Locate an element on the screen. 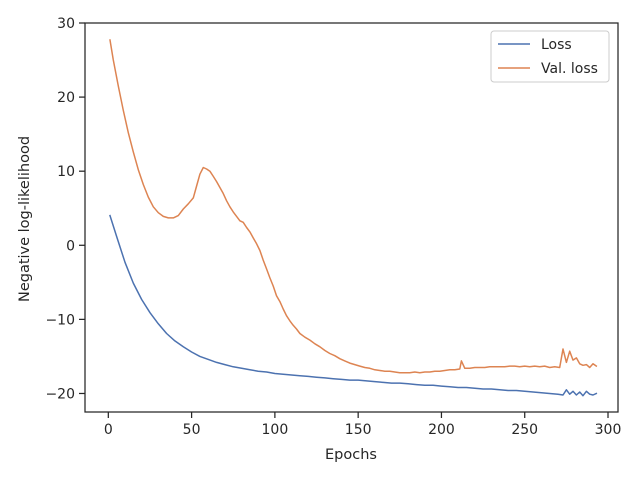 This screenshot has height=480, width=640. x-tick-label: 250 is located at coordinates (524, 430).